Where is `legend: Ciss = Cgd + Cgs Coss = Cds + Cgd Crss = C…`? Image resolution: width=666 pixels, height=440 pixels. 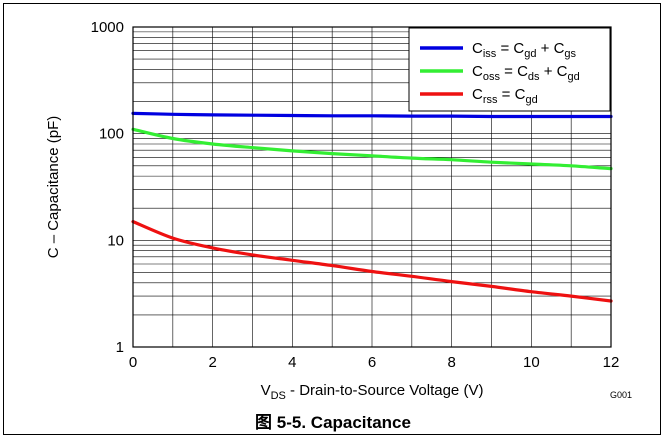
legend: Ciss = Cgd + Cgs Coss = Cds + Cgd Crss = C… is located at coordinates (509, 69).